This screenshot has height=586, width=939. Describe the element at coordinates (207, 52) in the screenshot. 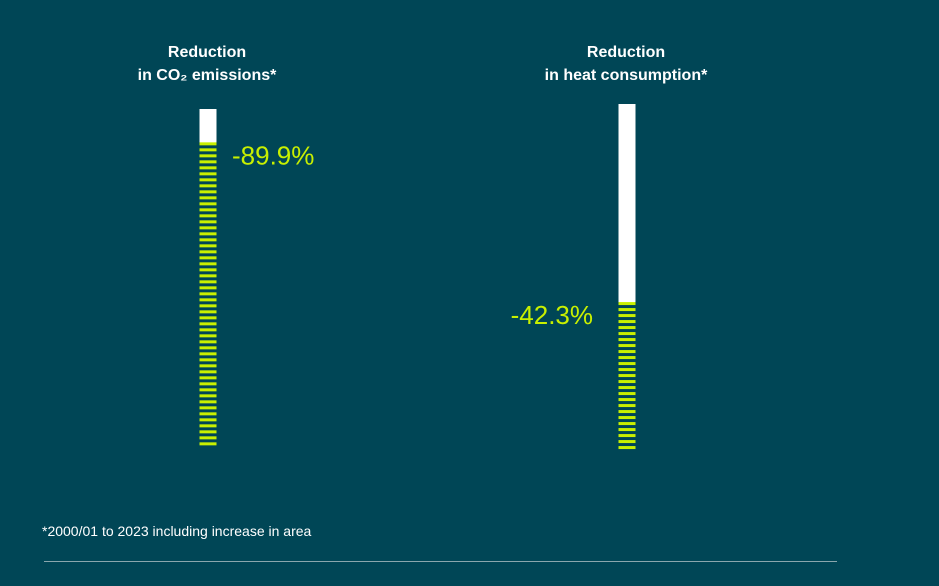

I see `co2-title-line1: Reduction` at that location.